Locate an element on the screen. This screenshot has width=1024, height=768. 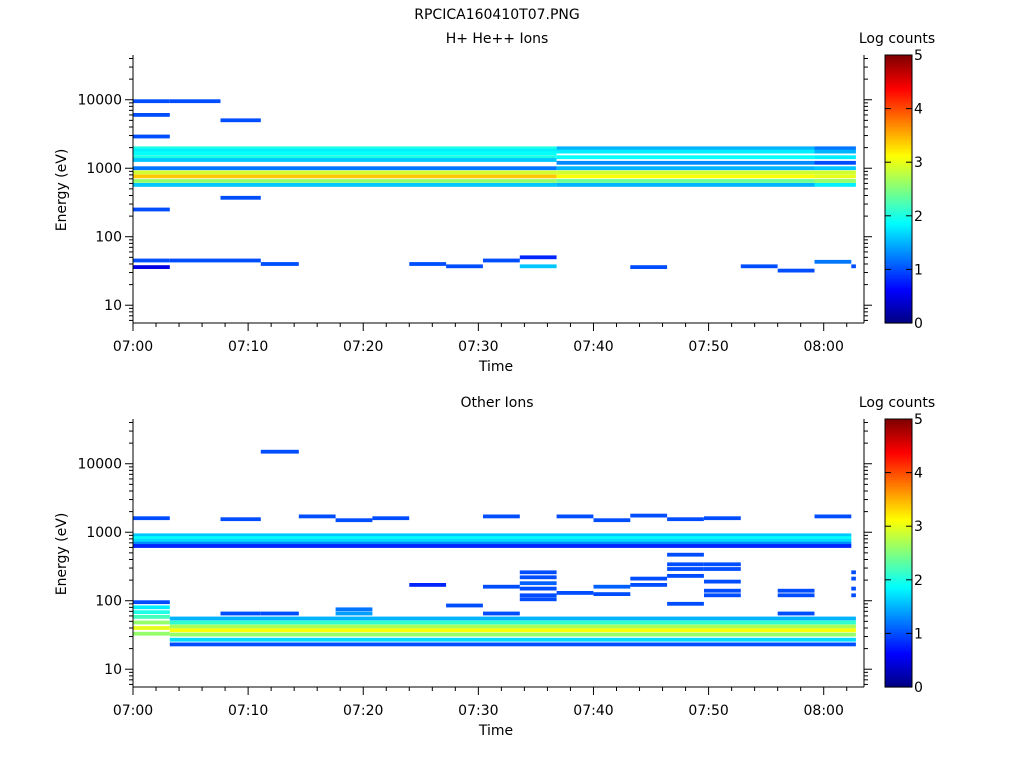
x-tick-label: 07:10 is located at coordinates (248, 711).